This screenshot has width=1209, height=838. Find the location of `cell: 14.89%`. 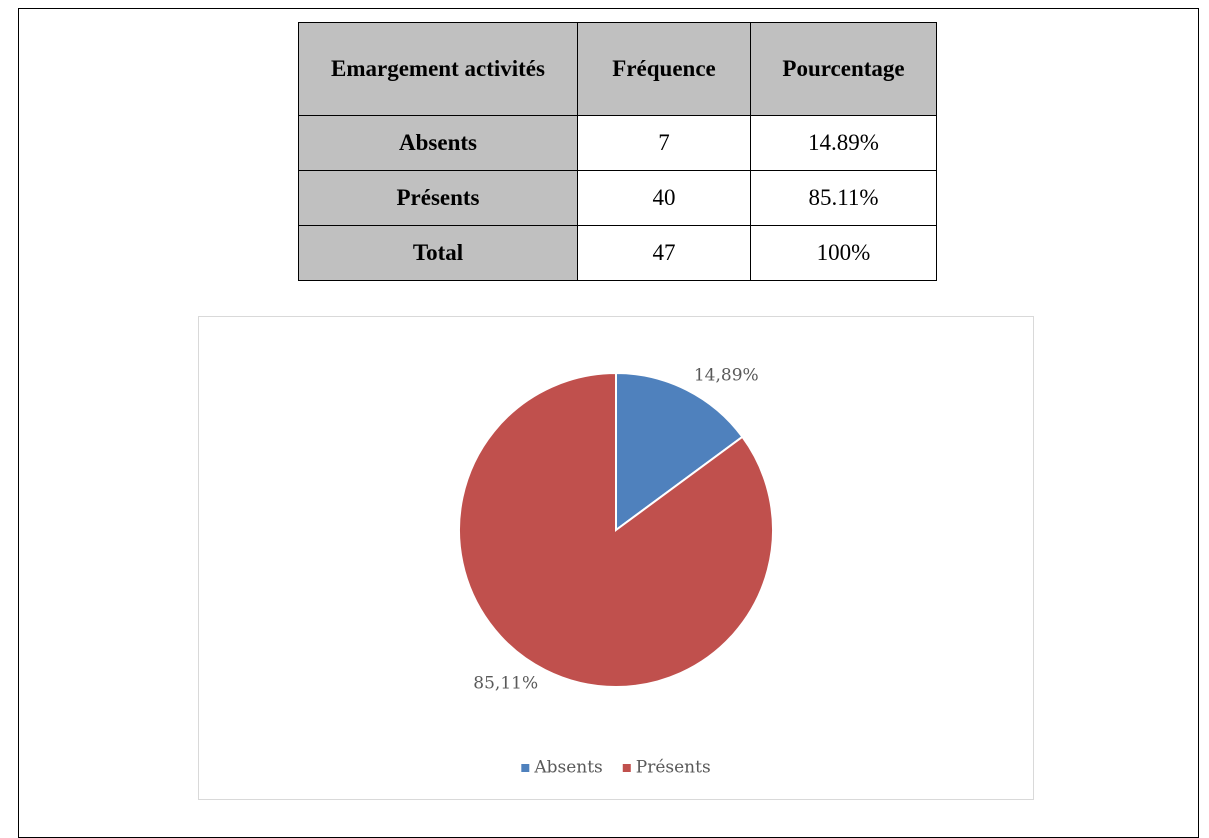

cell: 14.89% is located at coordinates (843, 143).